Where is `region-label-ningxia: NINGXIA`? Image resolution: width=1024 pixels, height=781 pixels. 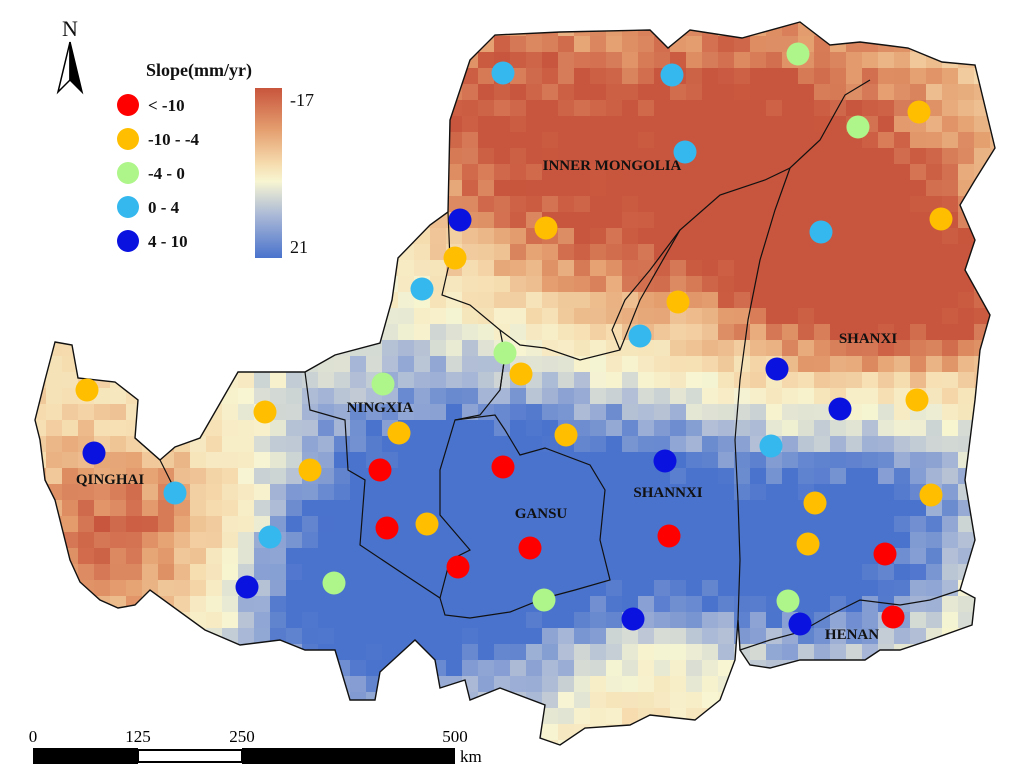 region-label-ningxia: NINGXIA is located at coordinates (380, 408).